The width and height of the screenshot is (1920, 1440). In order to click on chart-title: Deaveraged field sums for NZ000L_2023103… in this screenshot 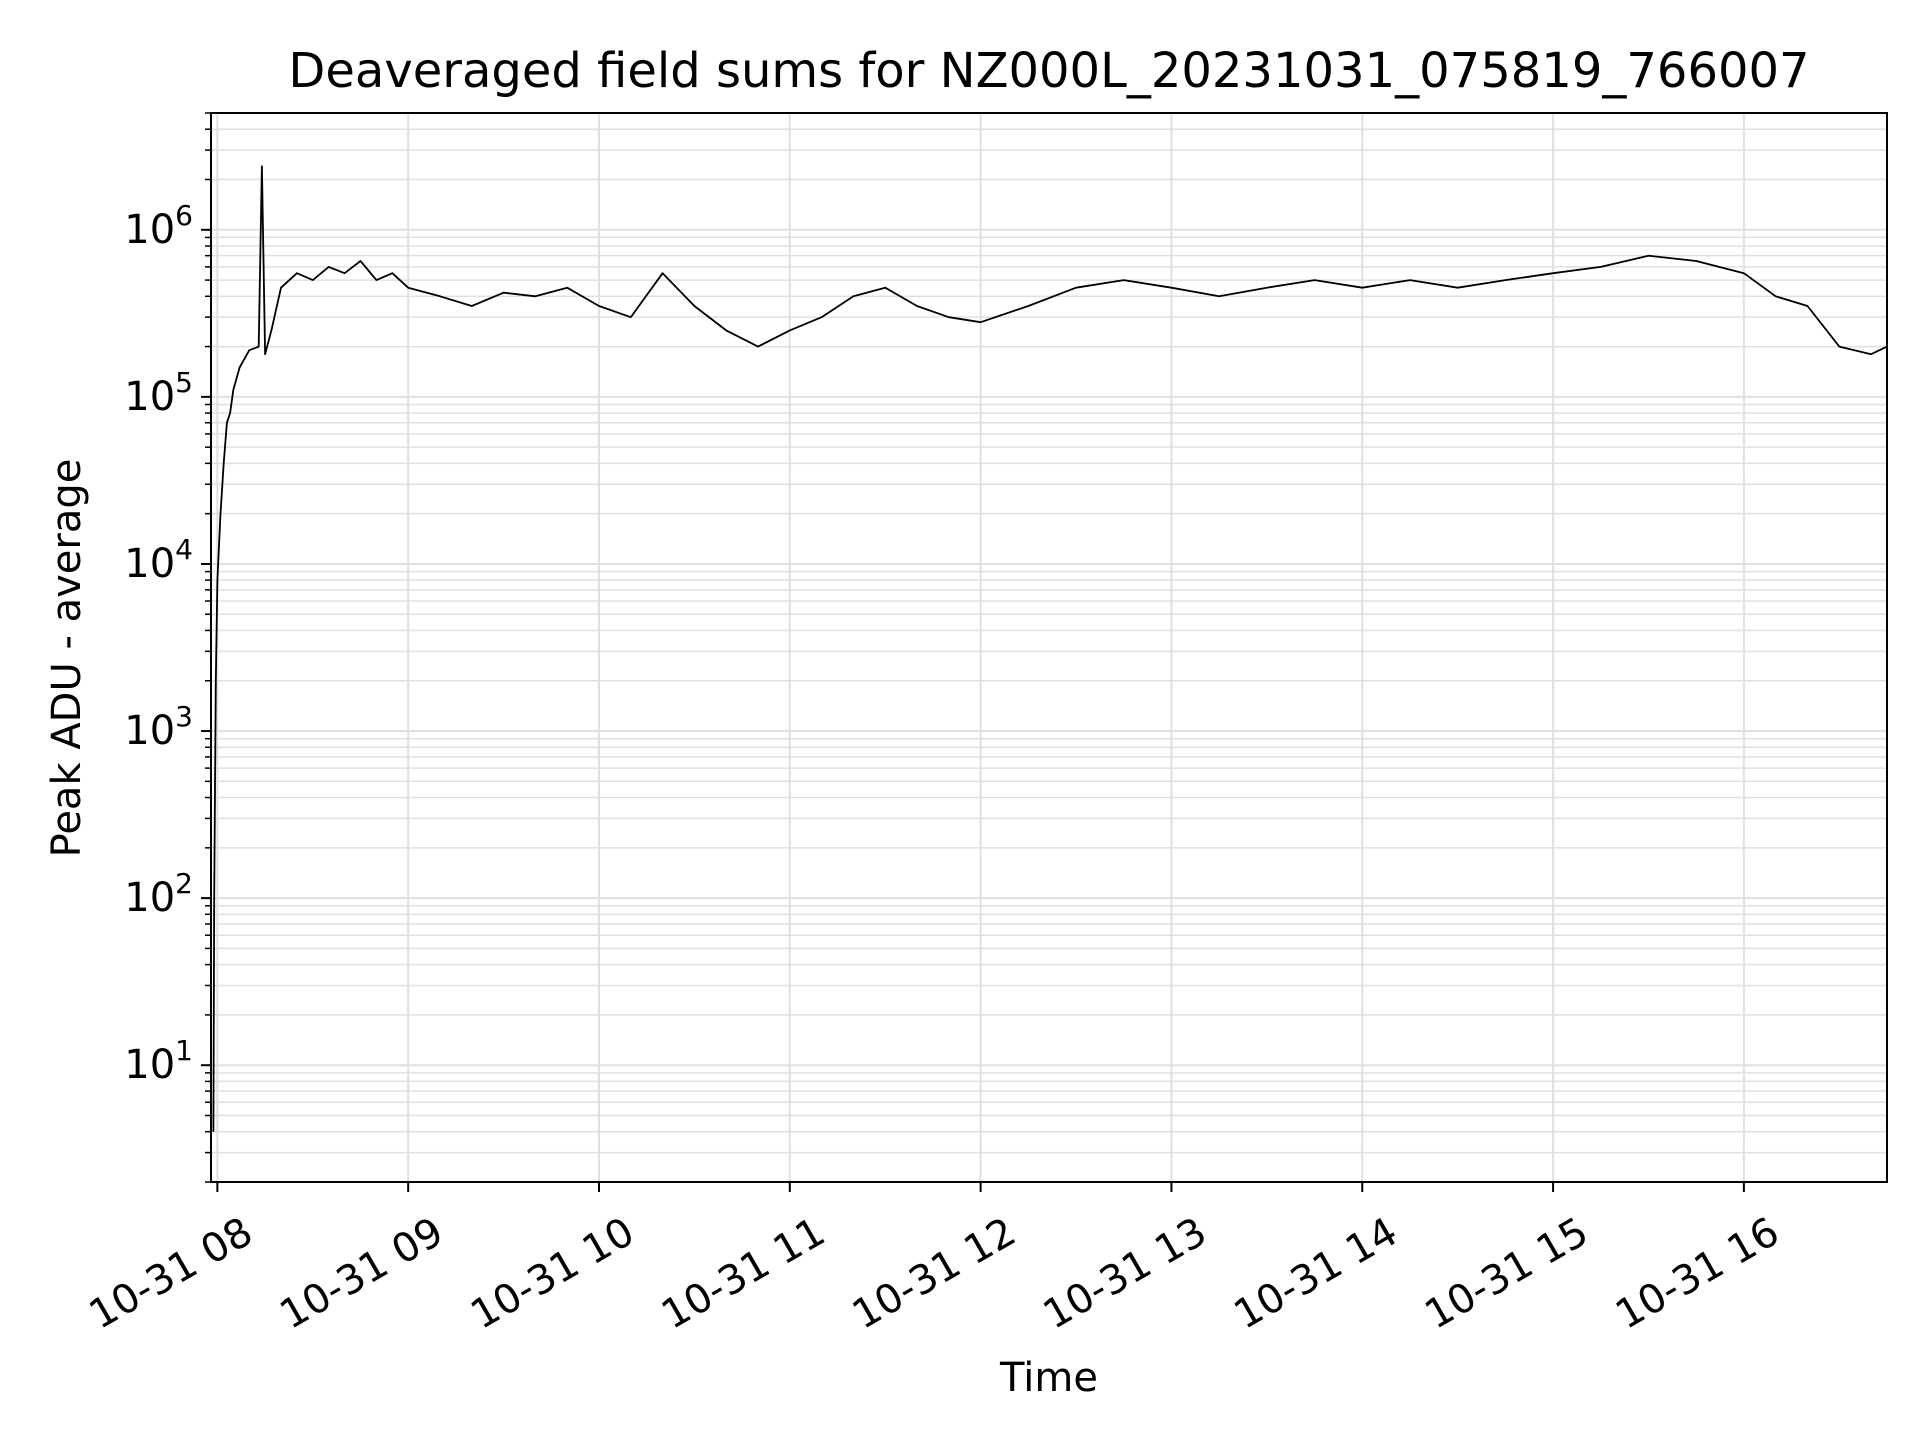, I will do `click(1048, 71)`.